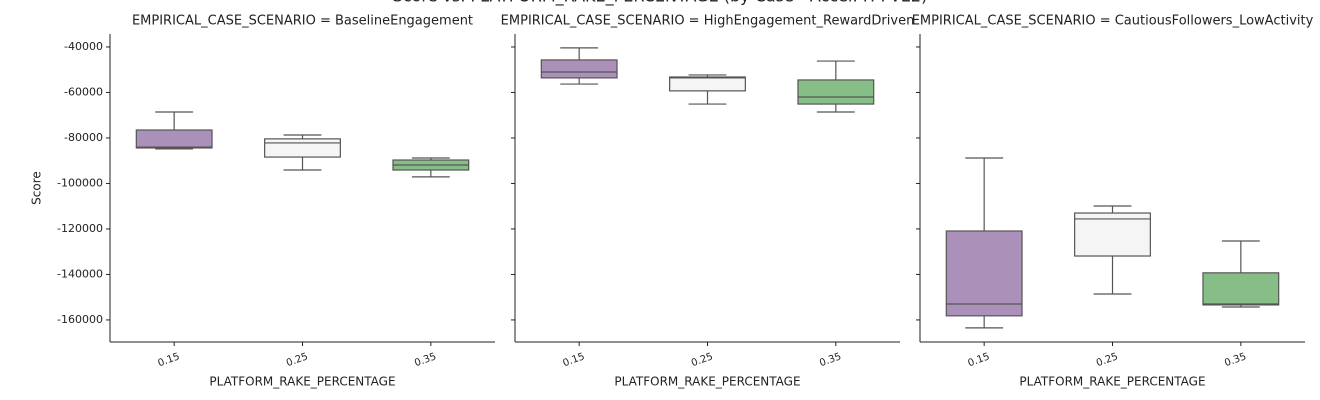  Describe the element at coordinates (80, 228) in the screenshot. I see `y-tick-label: -120000` at that location.